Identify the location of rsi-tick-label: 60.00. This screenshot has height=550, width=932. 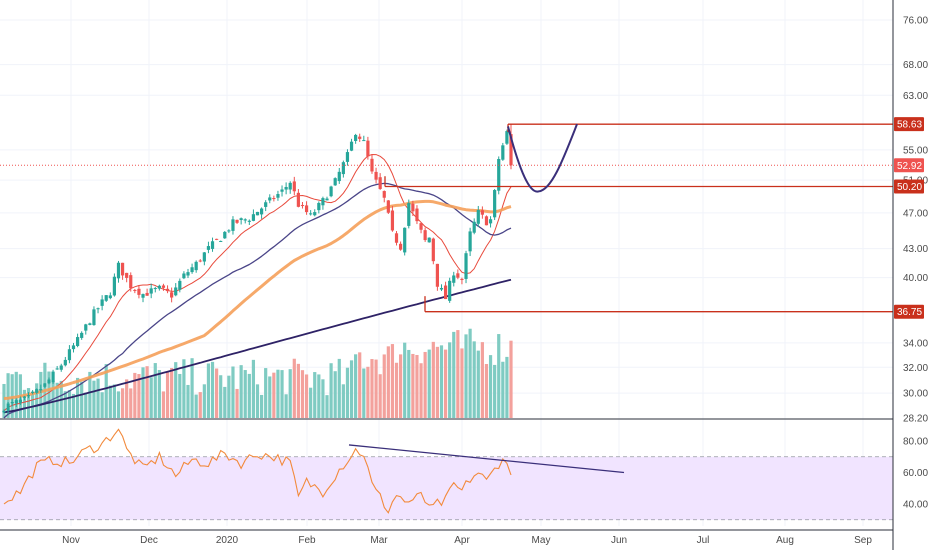
(915, 473).